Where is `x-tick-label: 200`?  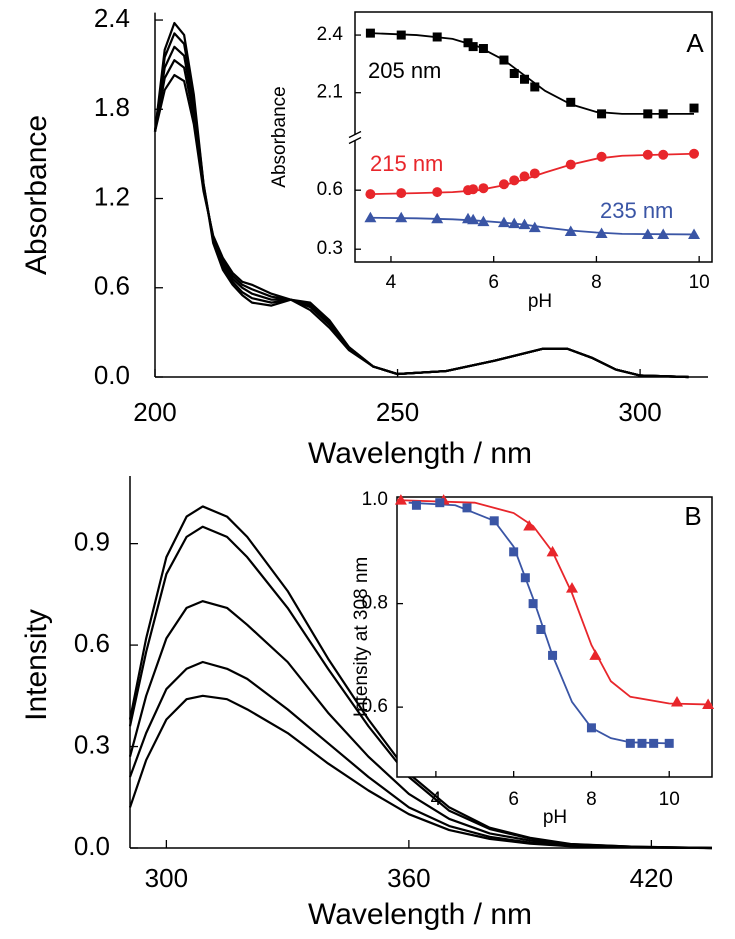
x-tick-label: 200 is located at coordinates (154, 412).